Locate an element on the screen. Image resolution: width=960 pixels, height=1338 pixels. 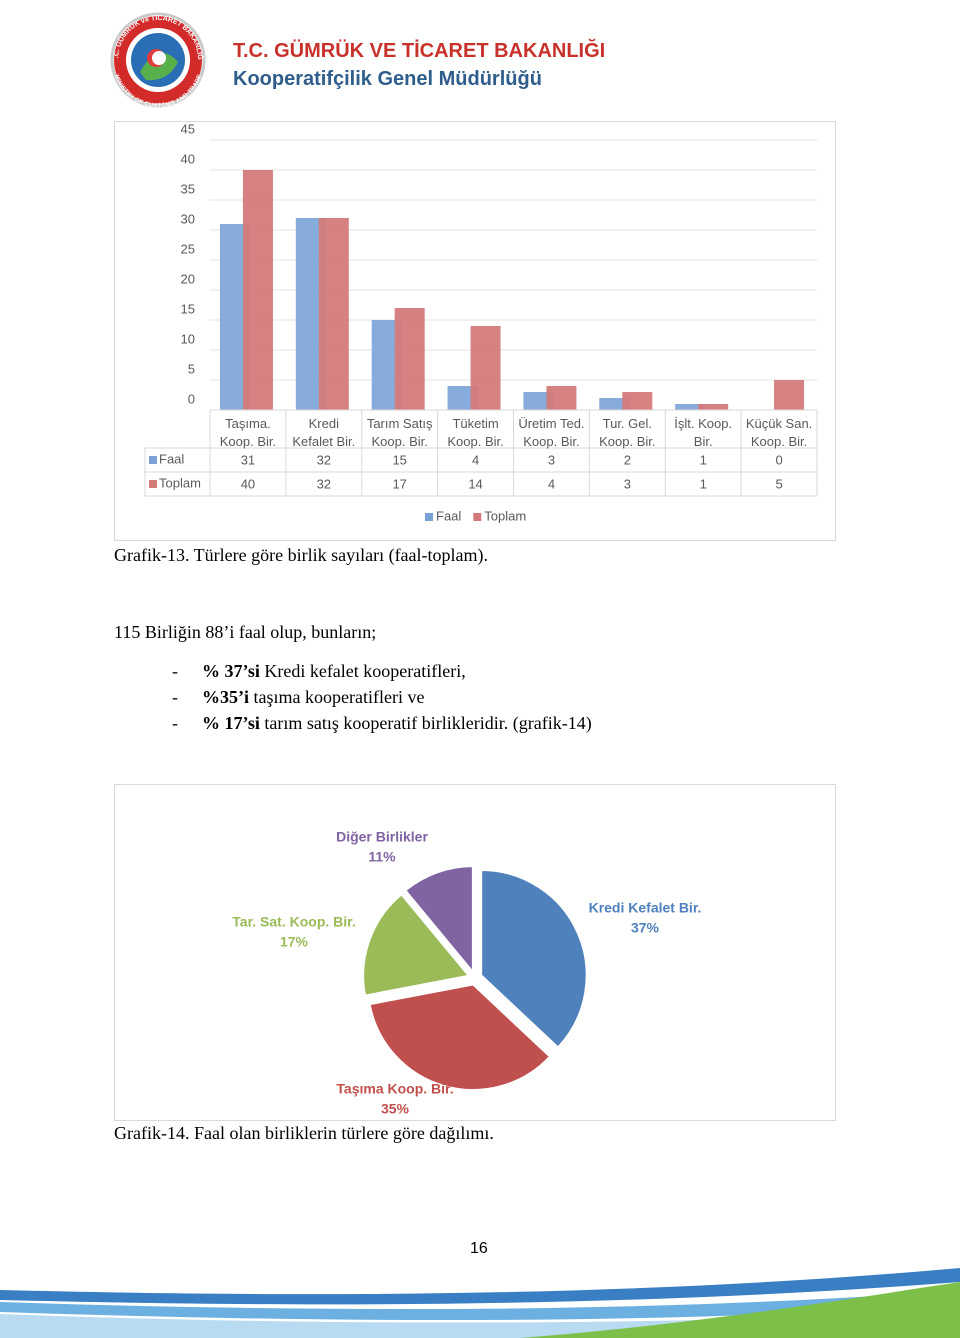
category-label: Tüketim Koop. Bir. is located at coordinates (475, 432).